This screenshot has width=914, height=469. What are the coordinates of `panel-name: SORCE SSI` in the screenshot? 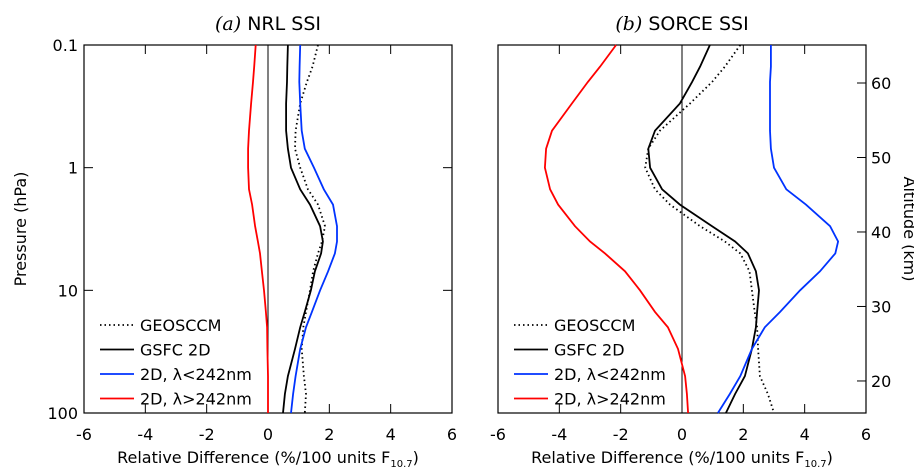 It's located at (698, 24).